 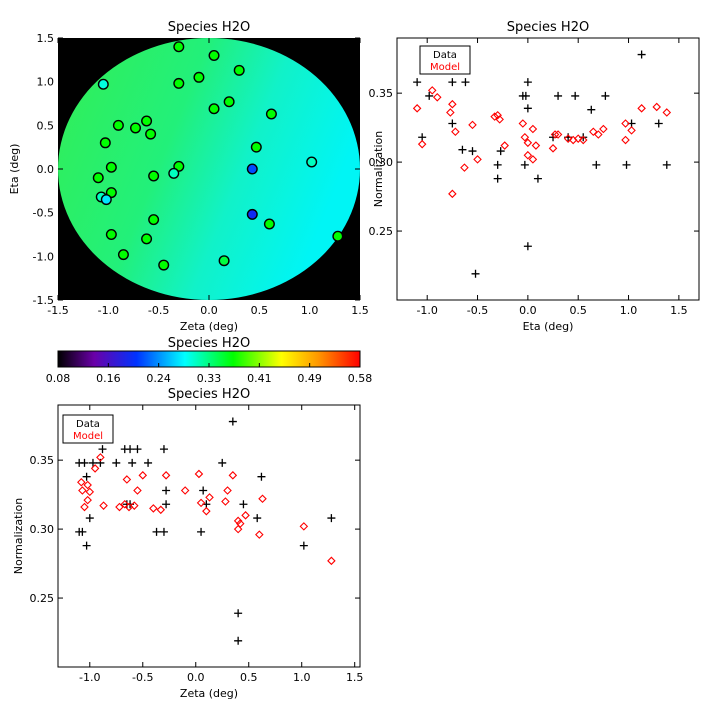 I want to click on eta-xtick-label: -0.5, so click(x=477, y=310).